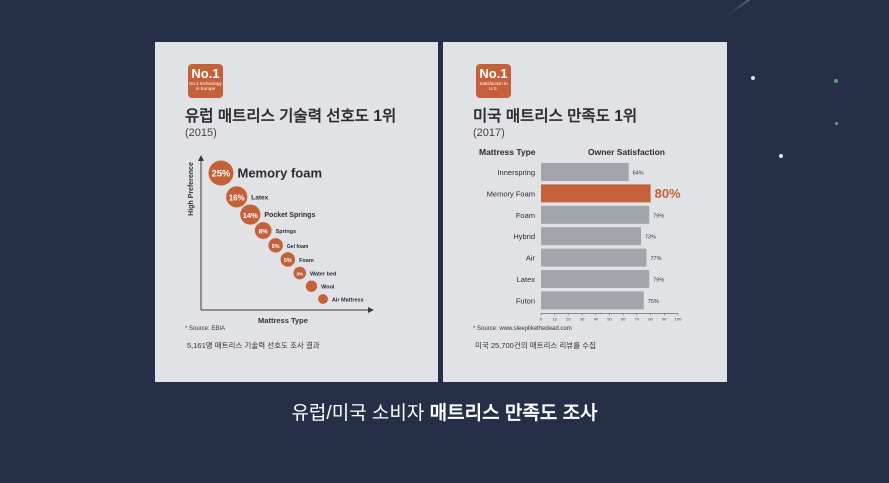 Image resolution: width=889 pixels, height=483 pixels. Describe the element at coordinates (555, 116) in the screenshot. I see `panel-title: 미국 매트리스 만족도 1위` at that location.